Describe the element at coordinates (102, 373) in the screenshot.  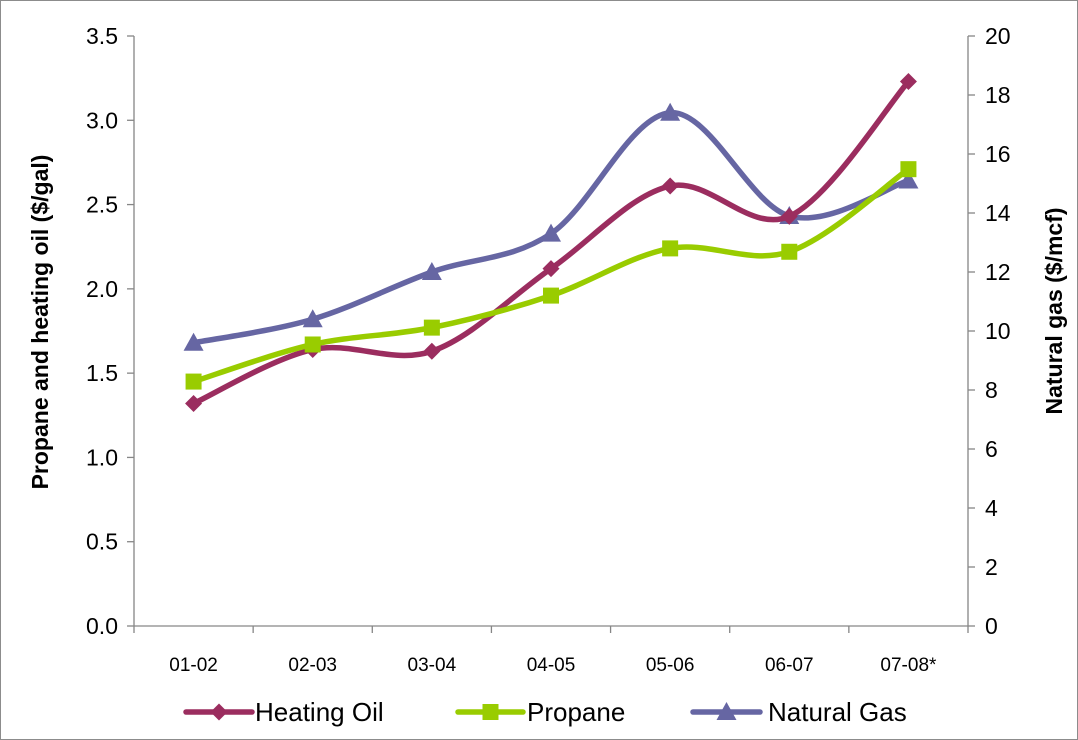
I see `y-tick-label: 1.5` at that location.